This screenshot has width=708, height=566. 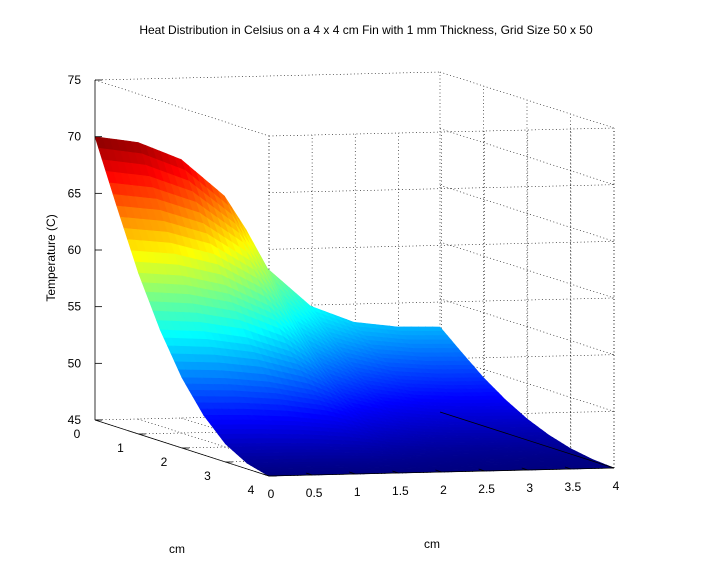 I want to click on x-tick-label: 0, so click(x=271, y=494).